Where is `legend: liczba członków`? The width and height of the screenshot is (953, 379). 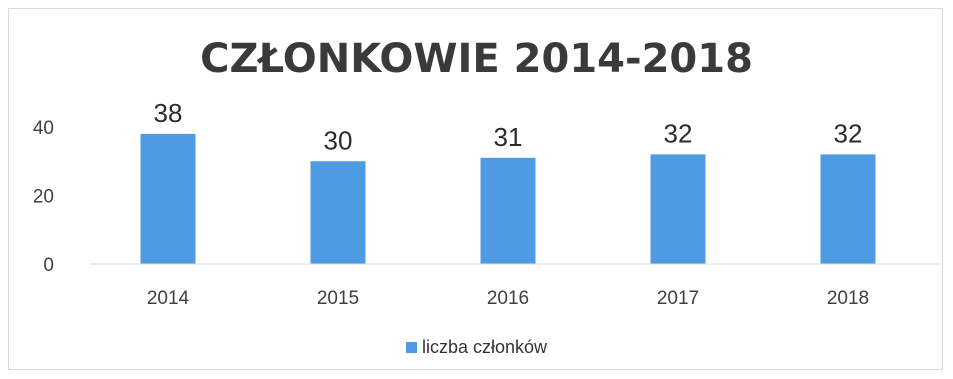 legend: liczba członków is located at coordinates (476, 347).